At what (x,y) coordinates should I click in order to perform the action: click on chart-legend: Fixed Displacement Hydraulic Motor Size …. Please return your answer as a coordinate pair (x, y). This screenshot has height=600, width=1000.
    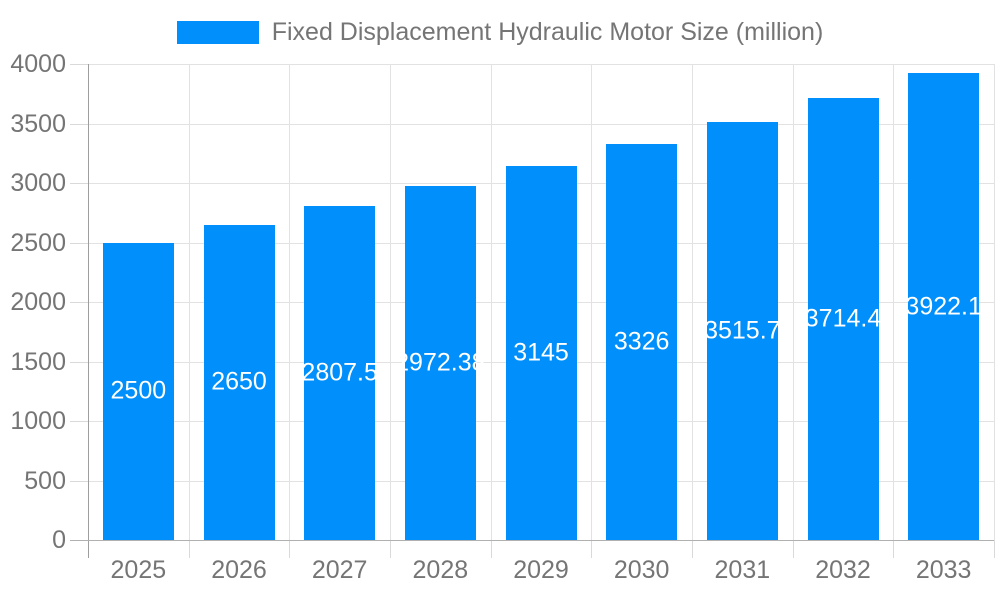
    Looking at the image, I should click on (500, 32).